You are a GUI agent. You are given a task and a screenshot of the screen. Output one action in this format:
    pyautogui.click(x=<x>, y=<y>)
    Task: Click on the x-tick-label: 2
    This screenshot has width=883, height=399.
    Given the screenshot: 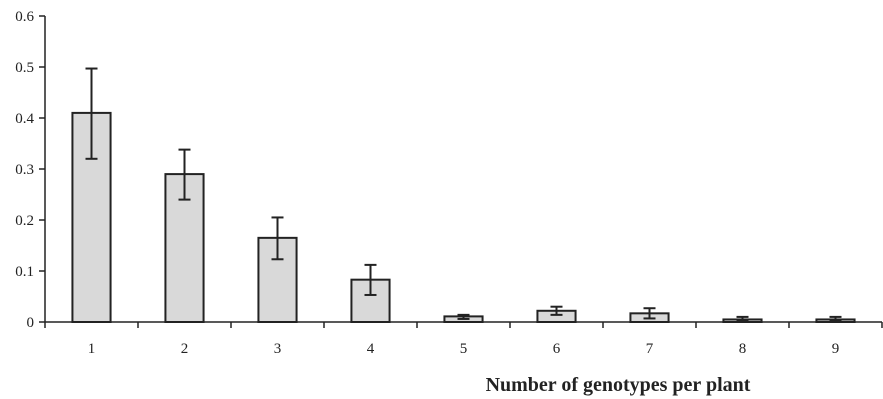 What is the action you would take?
    pyautogui.click(x=185, y=349)
    